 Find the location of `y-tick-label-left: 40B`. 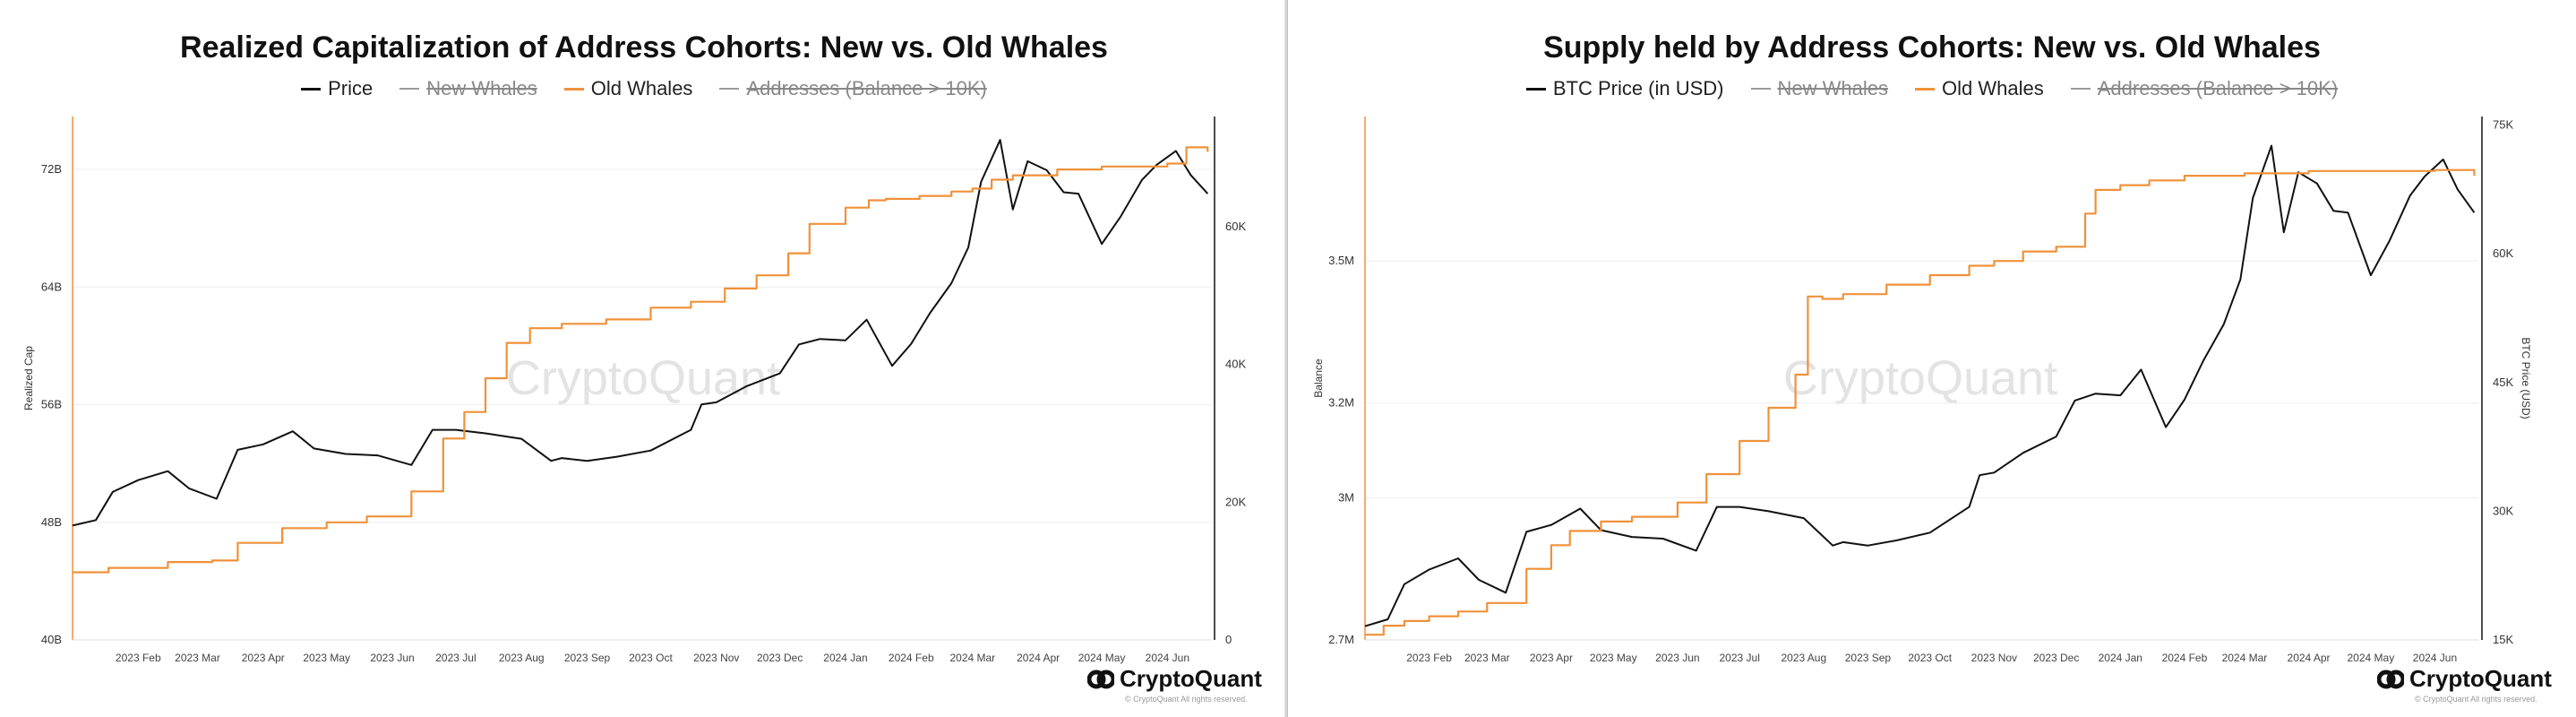

y-tick-label-left: 40B is located at coordinates (51, 639).